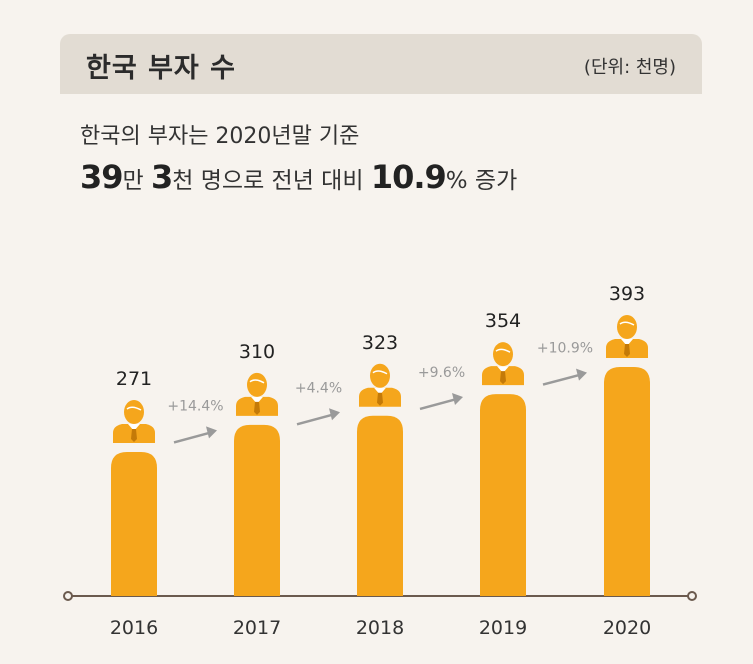  I want to click on category-label-2019: 2019, so click(503, 628).